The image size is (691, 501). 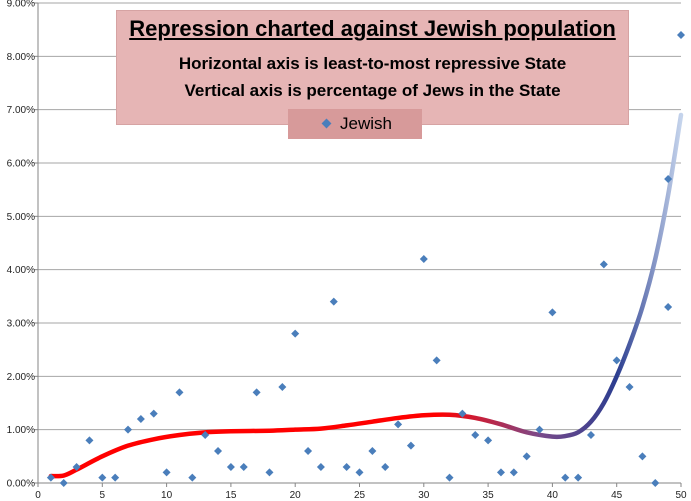 What do you see at coordinates (489, 495) in the screenshot?
I see `x-tick-label: 35` at bounding box center [489, 495].